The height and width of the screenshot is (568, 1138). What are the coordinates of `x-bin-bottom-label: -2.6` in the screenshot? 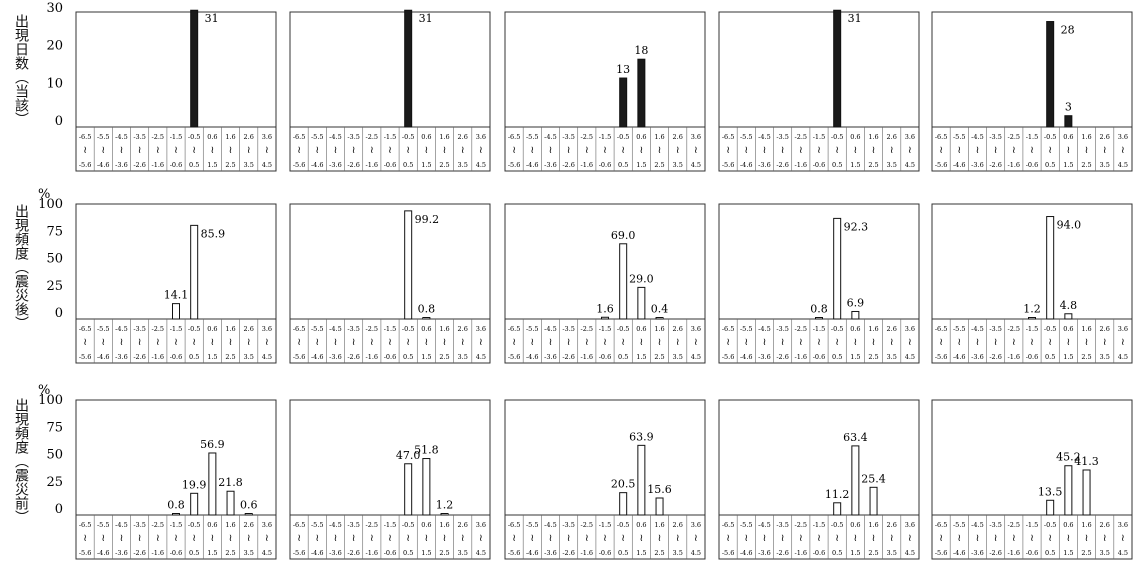 It's located at (782, 553).